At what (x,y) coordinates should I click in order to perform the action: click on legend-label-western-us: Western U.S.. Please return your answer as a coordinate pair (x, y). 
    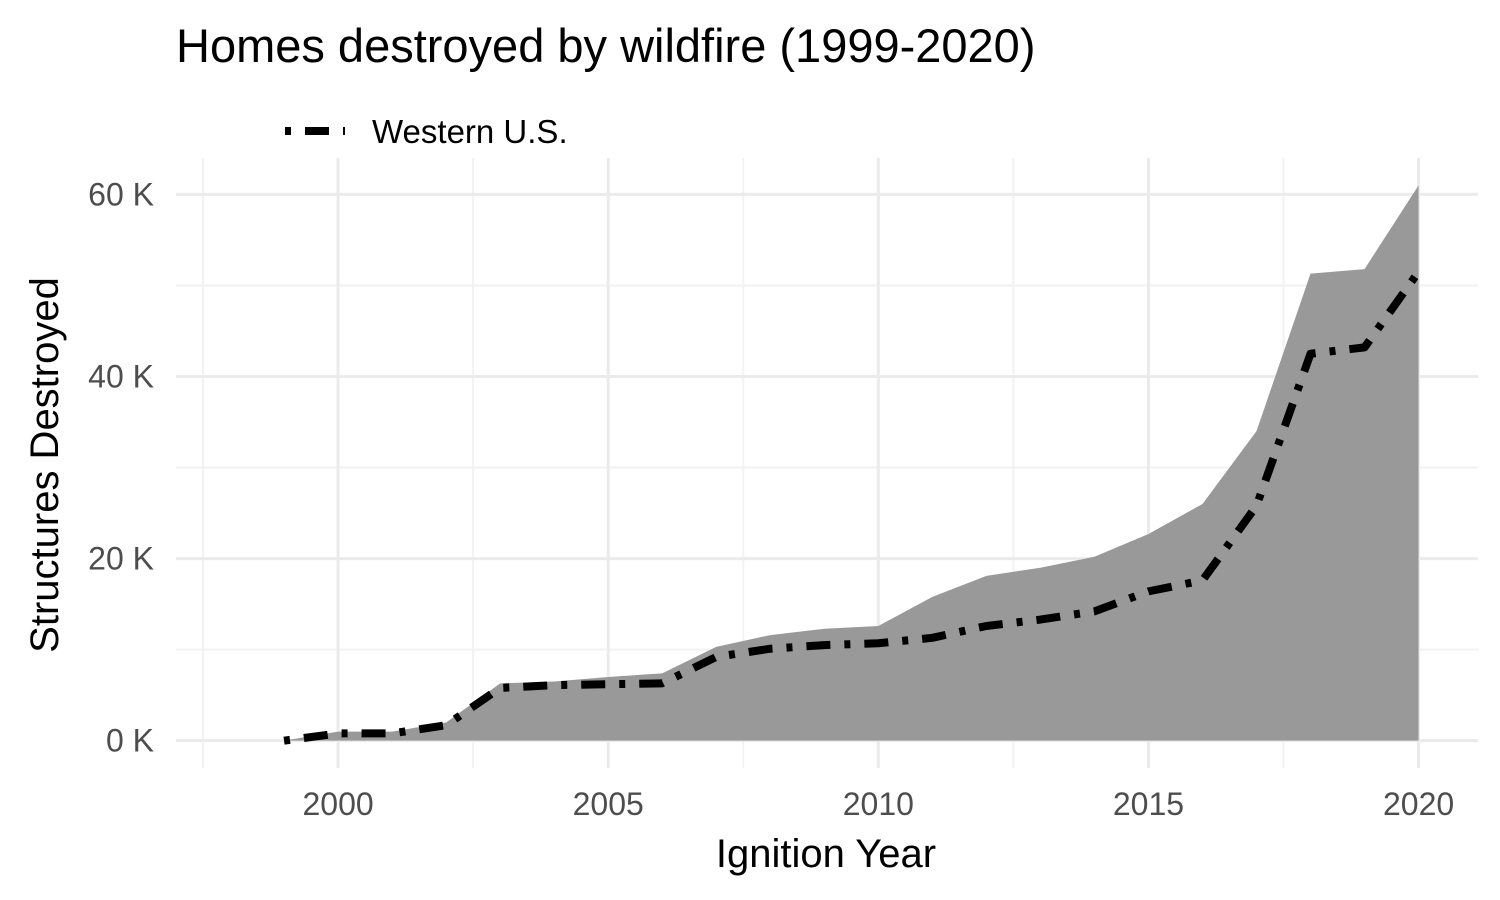
    Looking at the image, I should click on (470, 131).